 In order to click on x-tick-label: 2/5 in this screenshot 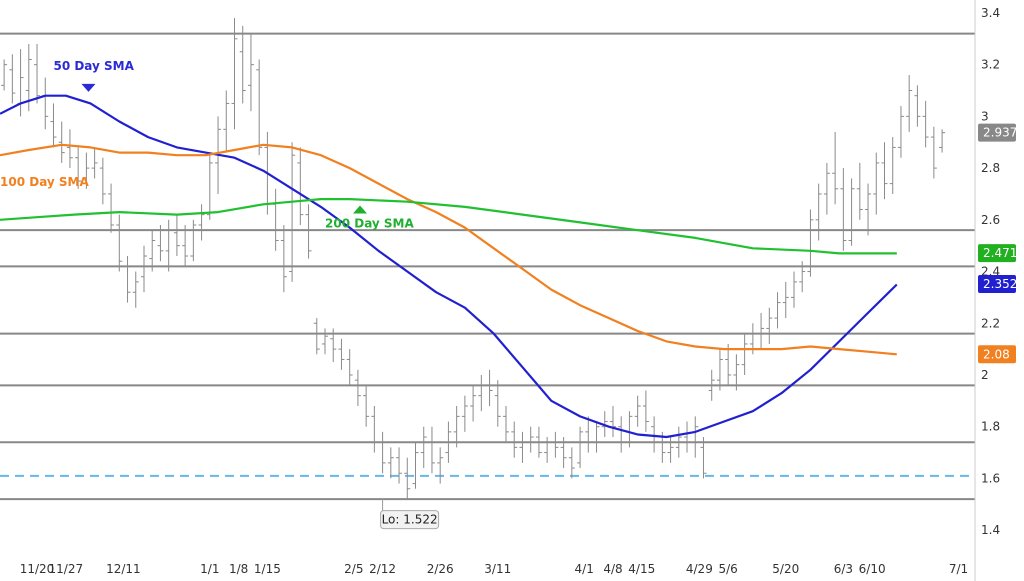, I will do `click(353, 569)`.